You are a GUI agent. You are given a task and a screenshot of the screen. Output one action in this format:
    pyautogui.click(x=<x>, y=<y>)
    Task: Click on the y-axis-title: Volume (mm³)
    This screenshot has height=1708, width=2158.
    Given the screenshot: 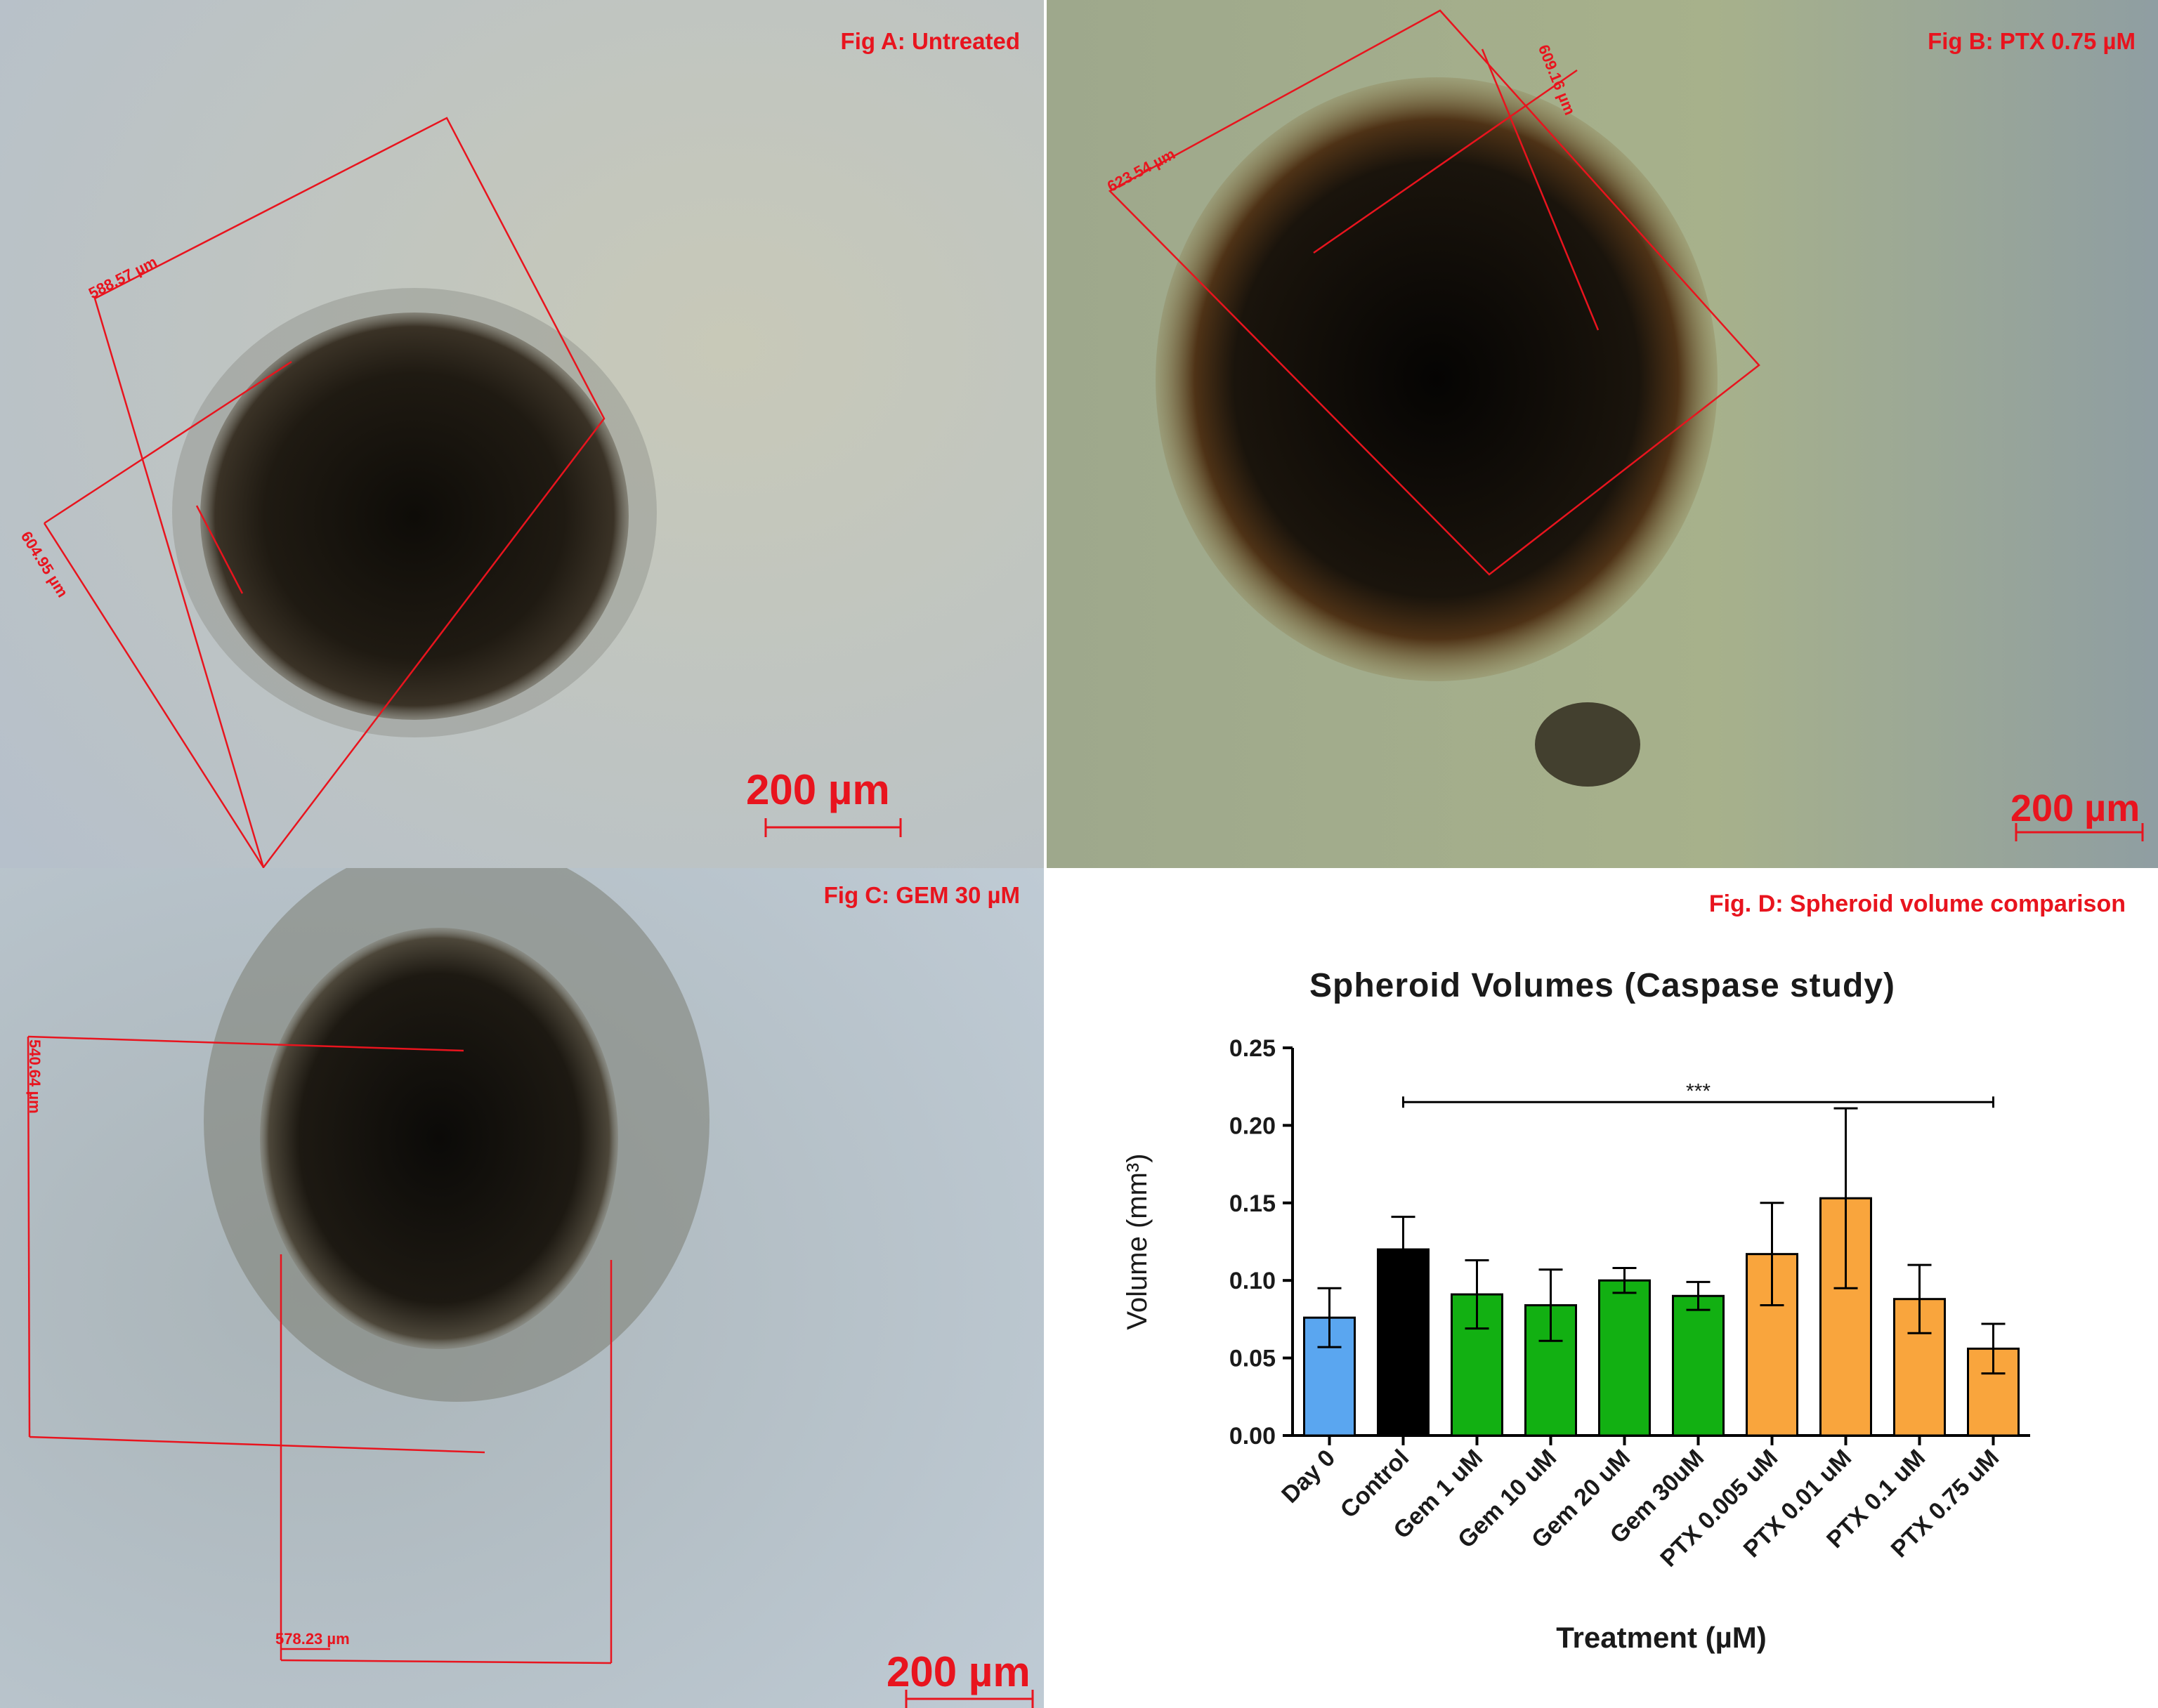 What is the action you would take?
    pyautogui.click(x=1138, y=1241)
    